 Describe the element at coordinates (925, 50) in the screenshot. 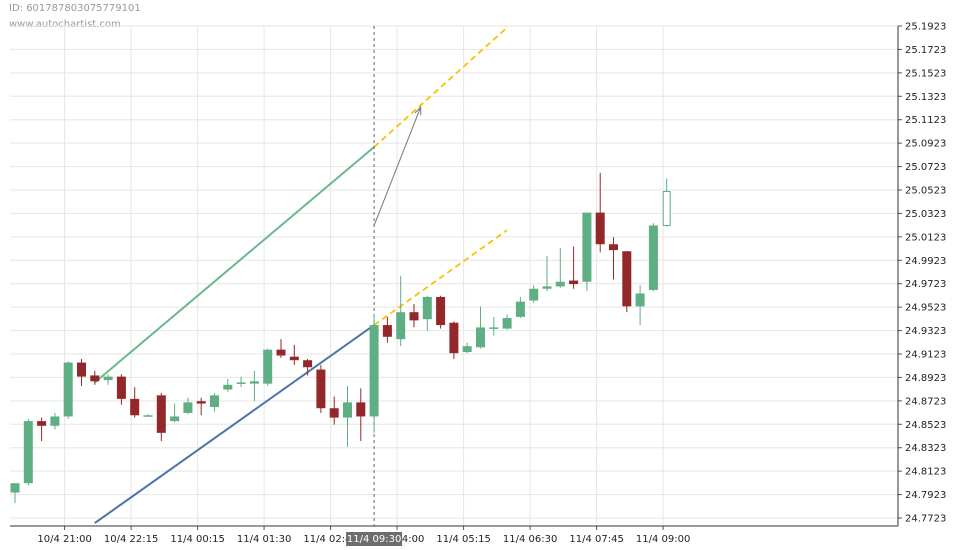

I see `y-tick-label: 25.1723` at that location.